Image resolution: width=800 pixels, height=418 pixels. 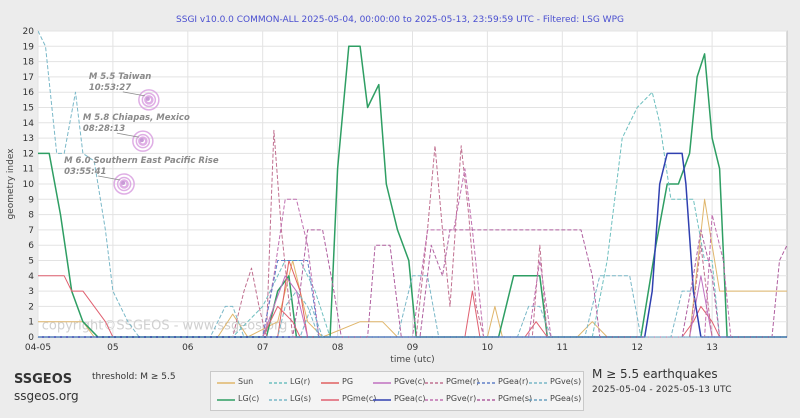 What do you see at coordinates (463, 381) in the screenshot?
I see `legend-label: PGme(r)` at bounding box center [463, 381].